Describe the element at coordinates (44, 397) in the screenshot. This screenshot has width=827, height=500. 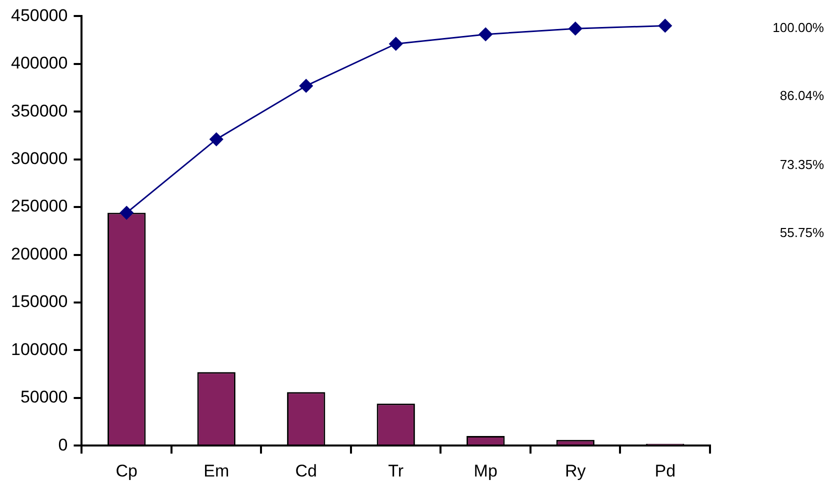
I see `y-tick-label: 50000` at that location.